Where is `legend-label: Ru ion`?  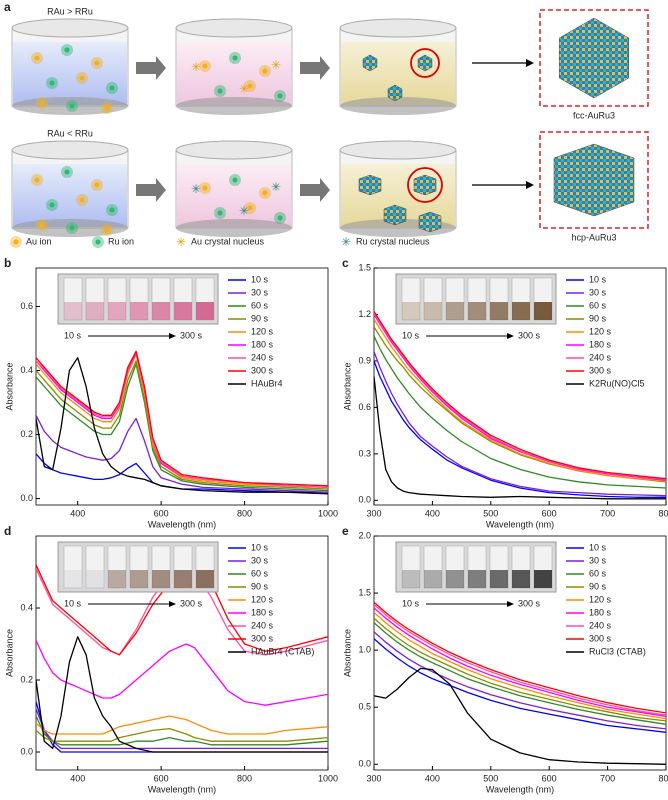 legend-label: Ru ion is located at coordinates (121, 241).